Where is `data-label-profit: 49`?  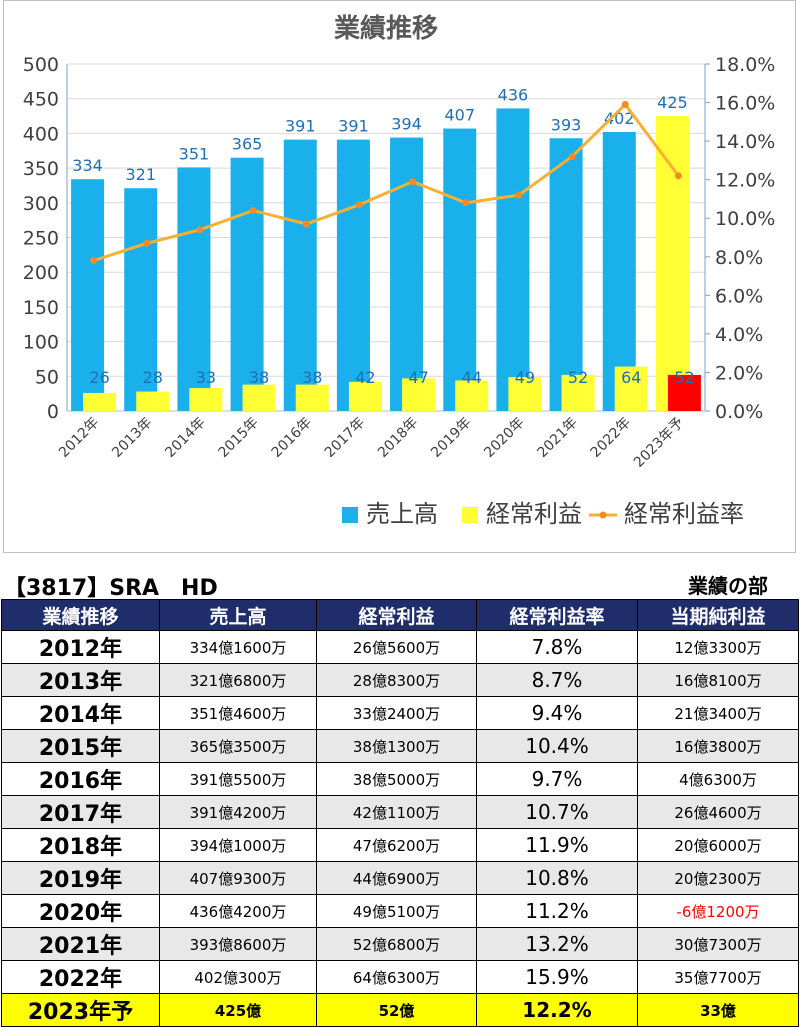 data-label-profit: 49 is located at coordinates (525, 377).